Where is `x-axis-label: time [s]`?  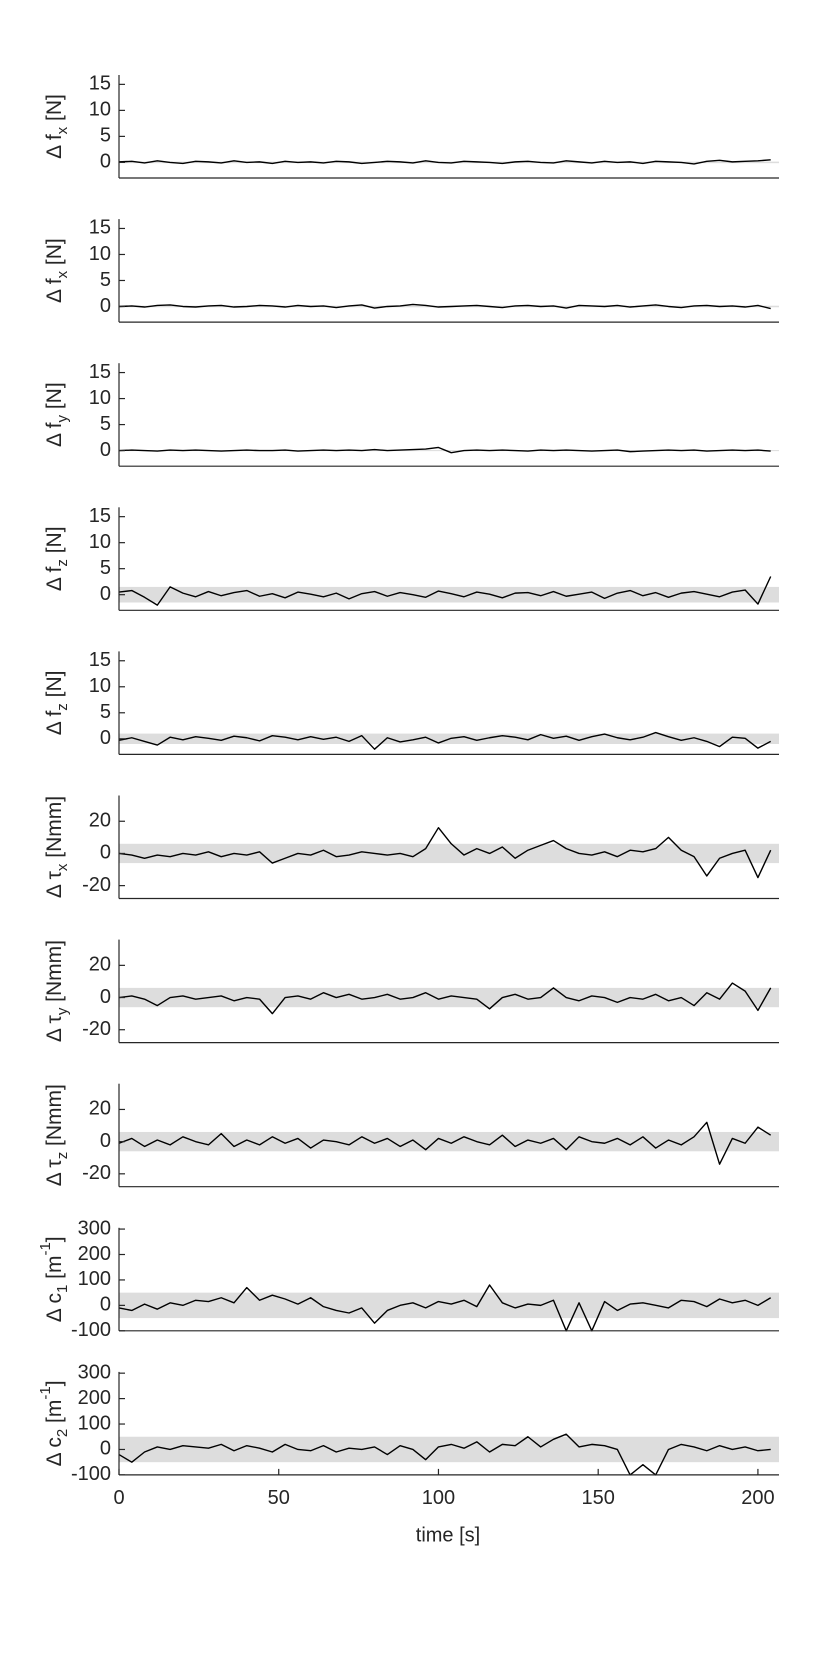
x-axis-label: time [s] is located at coordinates (448, 1535).